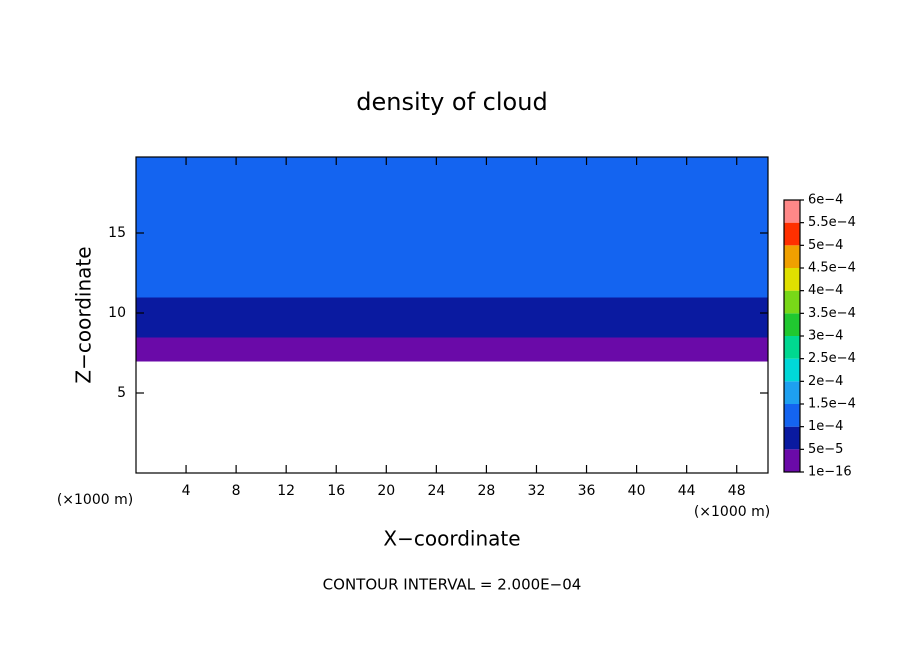 This screenshot has height=654, width=904. What do you see at coordinates (825, 449) in the screenshot?
I see `colorbar-label: 5e−5` at bounding box center [825, 449].